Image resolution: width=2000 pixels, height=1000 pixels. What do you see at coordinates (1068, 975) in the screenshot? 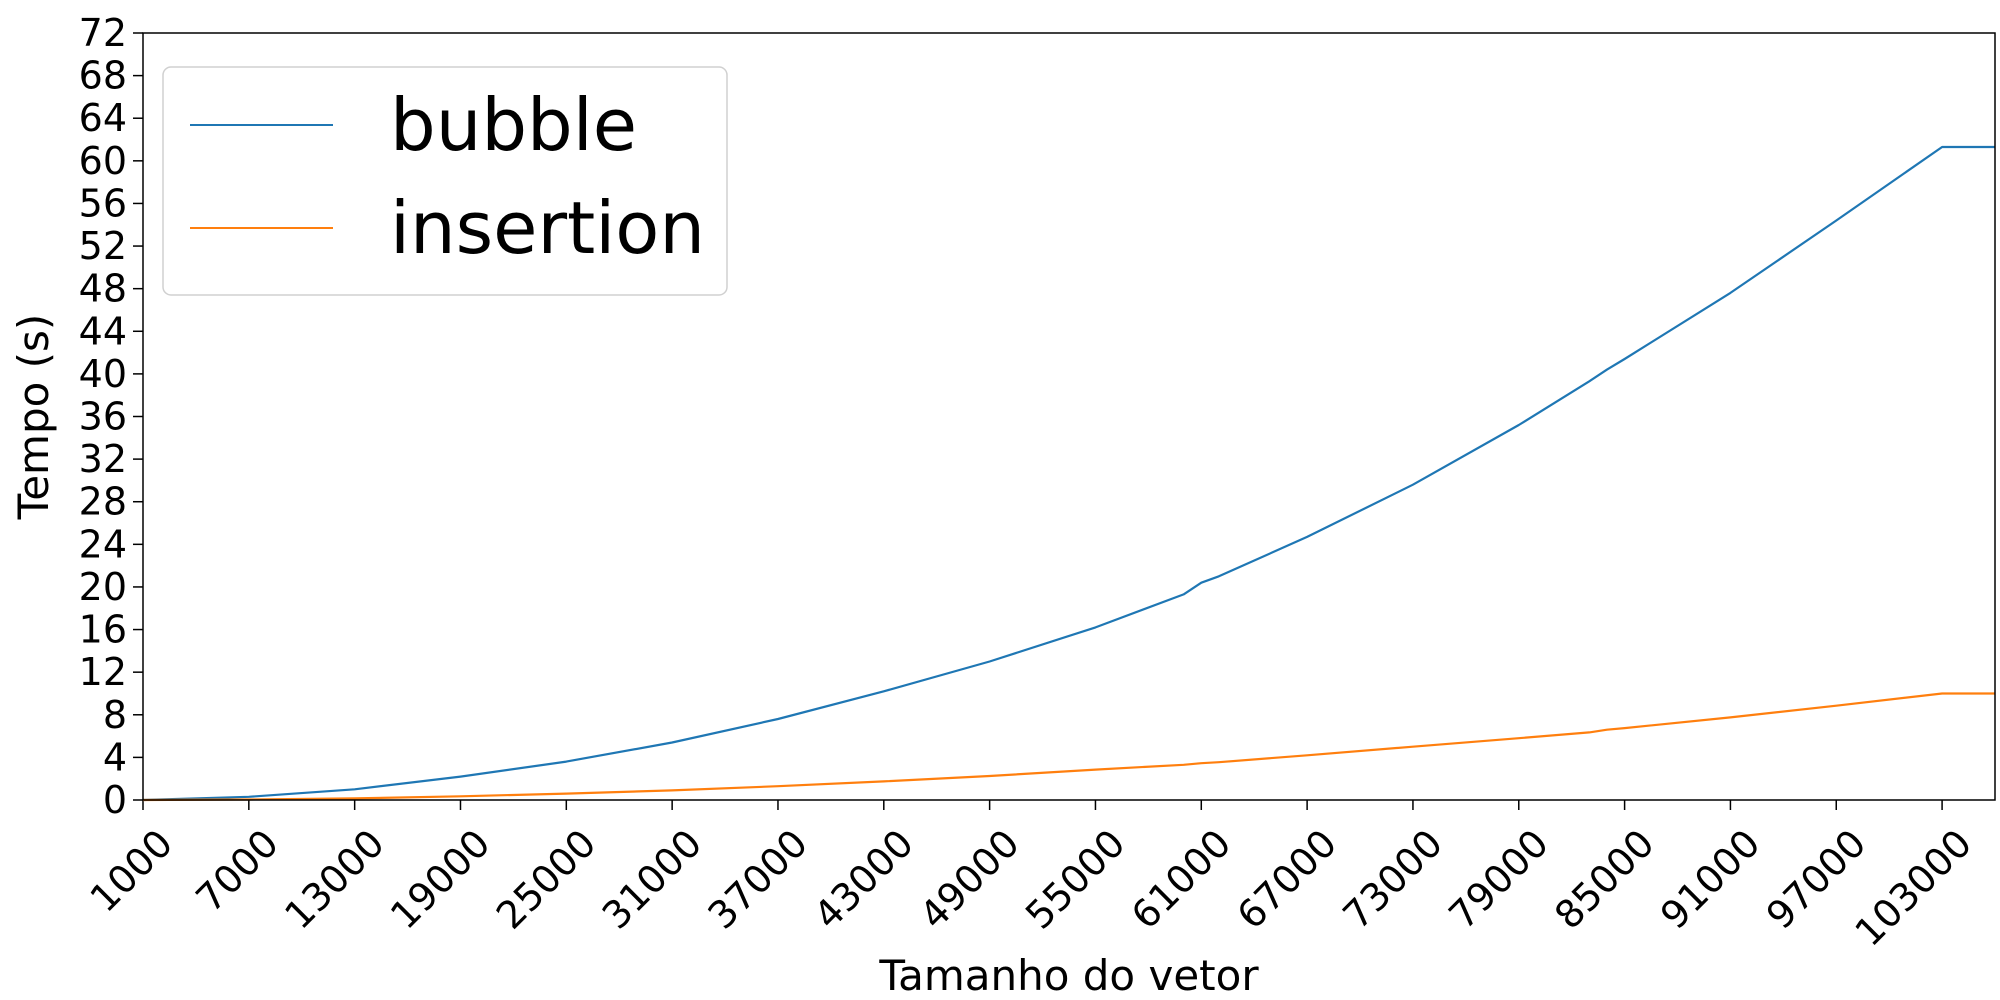
I see `x-axis-title: Tamanho do vetor` at bounding box center [1068, 975].